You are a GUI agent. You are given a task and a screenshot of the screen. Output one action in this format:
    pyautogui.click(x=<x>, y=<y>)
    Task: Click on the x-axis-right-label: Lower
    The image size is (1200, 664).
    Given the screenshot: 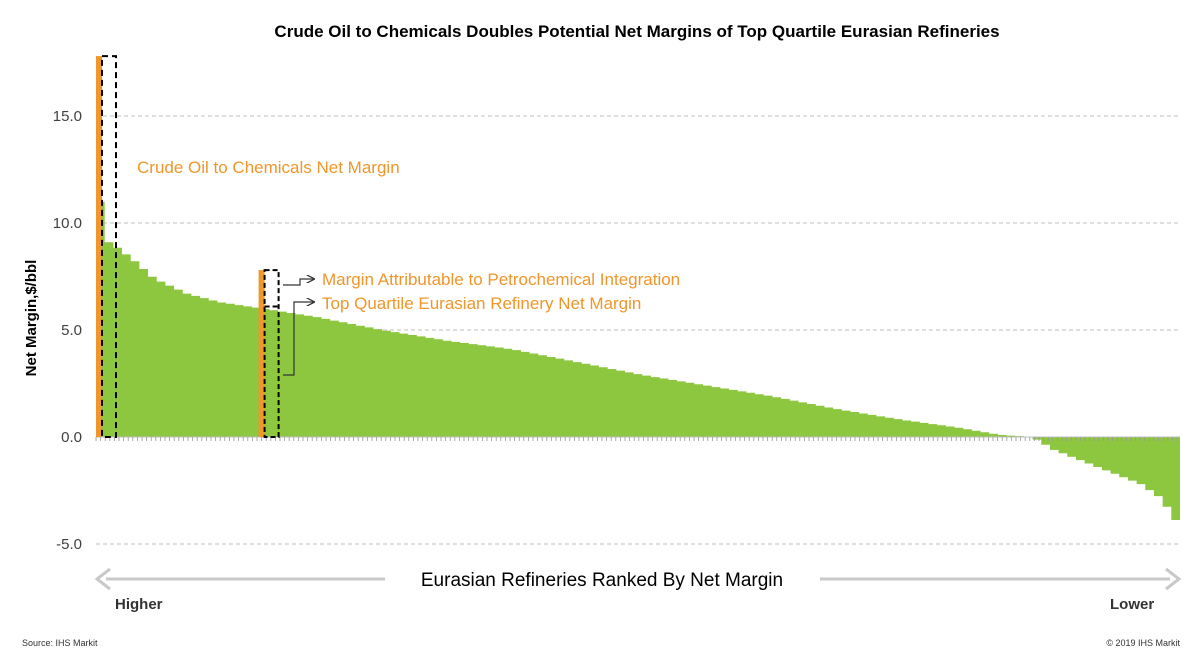 What is the action you would take?
    pyautogui.click(x=1132, y=604)
    